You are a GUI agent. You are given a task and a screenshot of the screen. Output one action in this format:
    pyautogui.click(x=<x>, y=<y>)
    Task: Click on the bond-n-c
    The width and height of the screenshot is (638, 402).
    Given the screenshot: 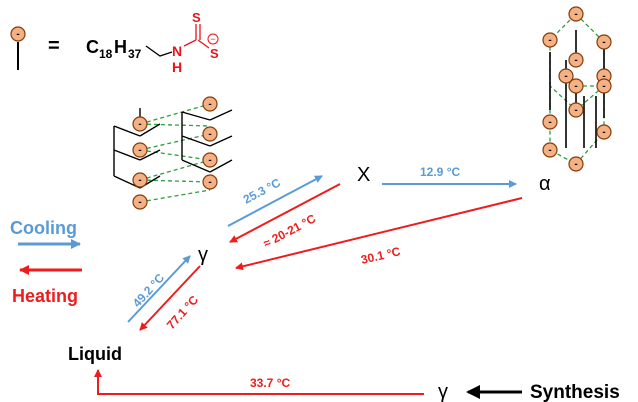 What is the action you would take?
    pyautogui.click(x=190, y=43)
    